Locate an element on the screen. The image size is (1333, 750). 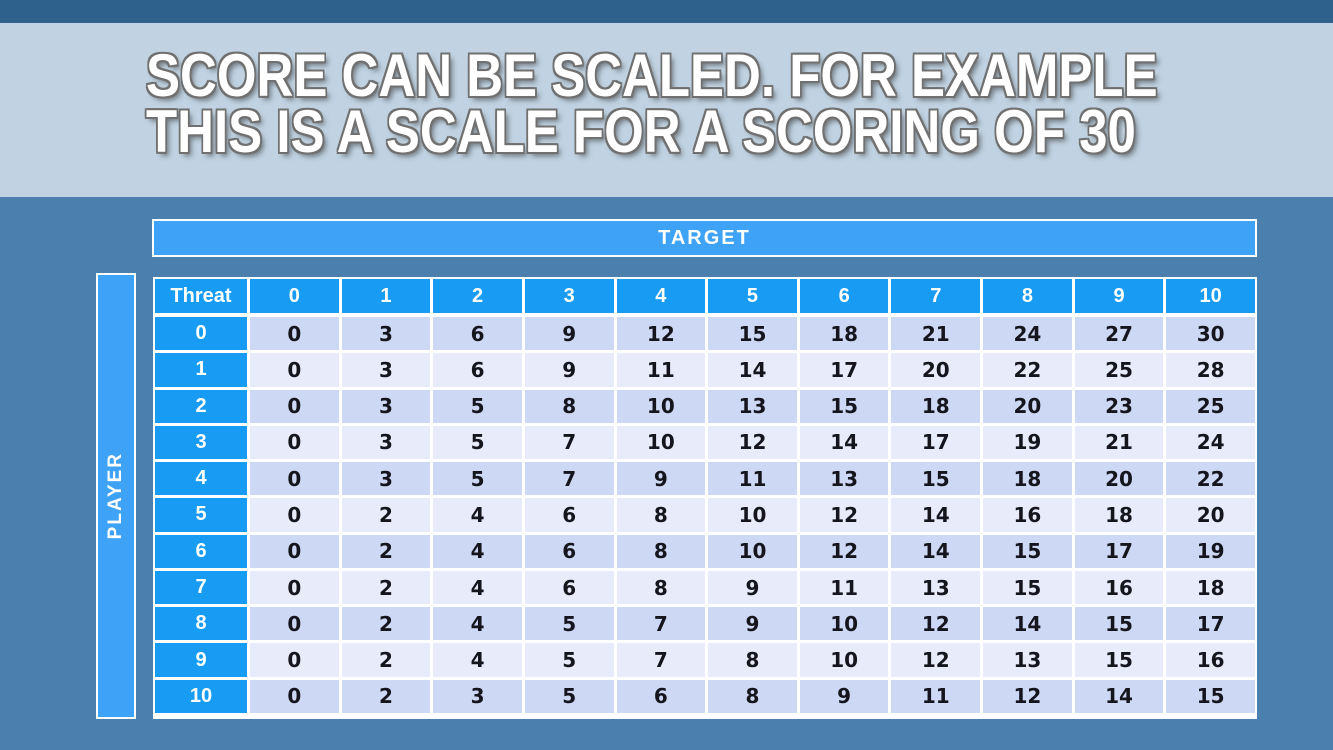
score-cell-r1-c3: 9 is located at coordinates (569, 370).